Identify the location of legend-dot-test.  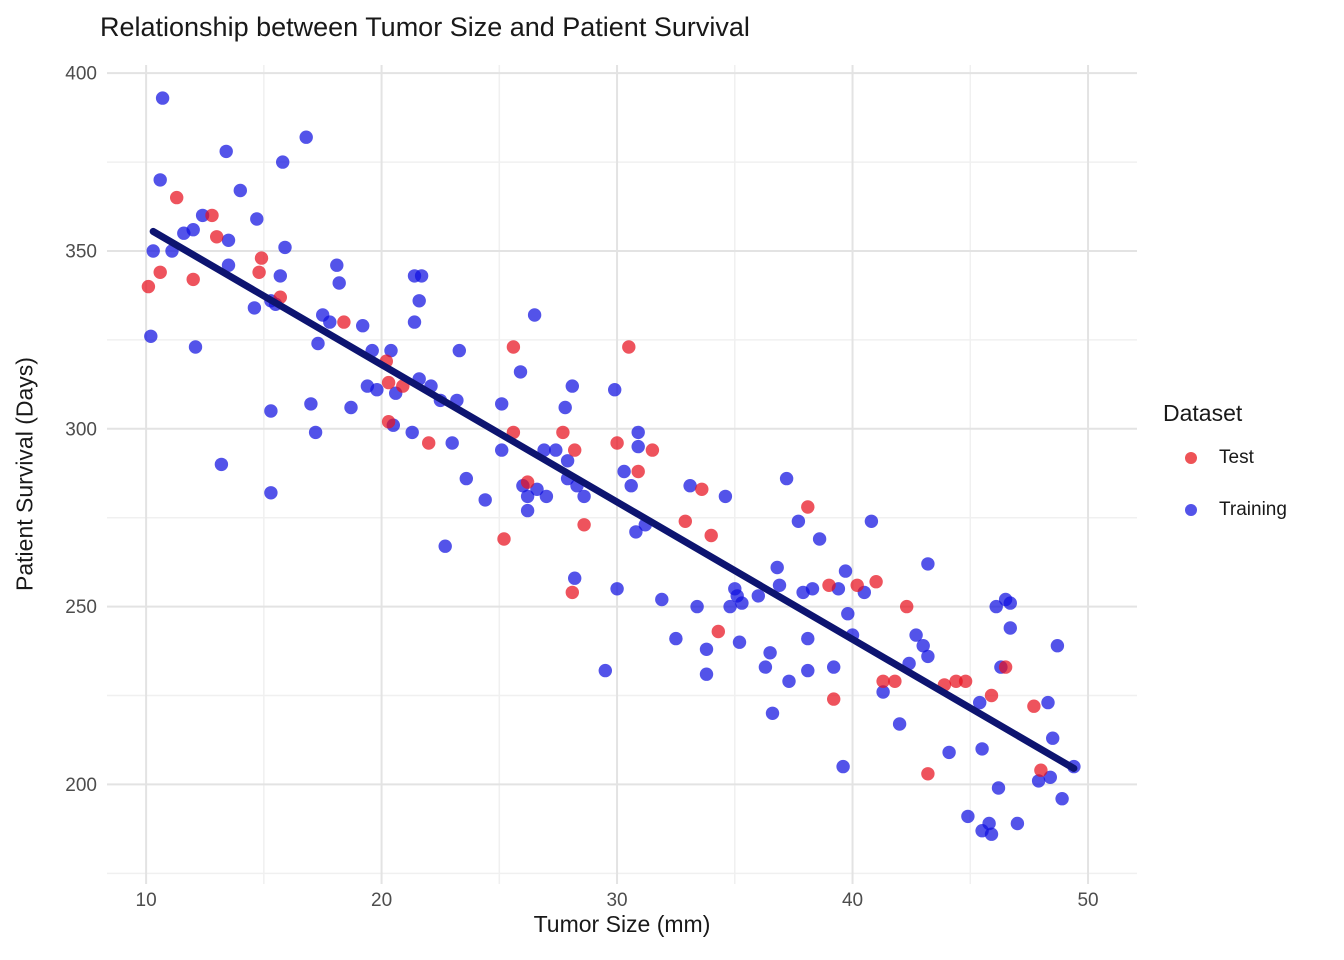
(1191, 458).